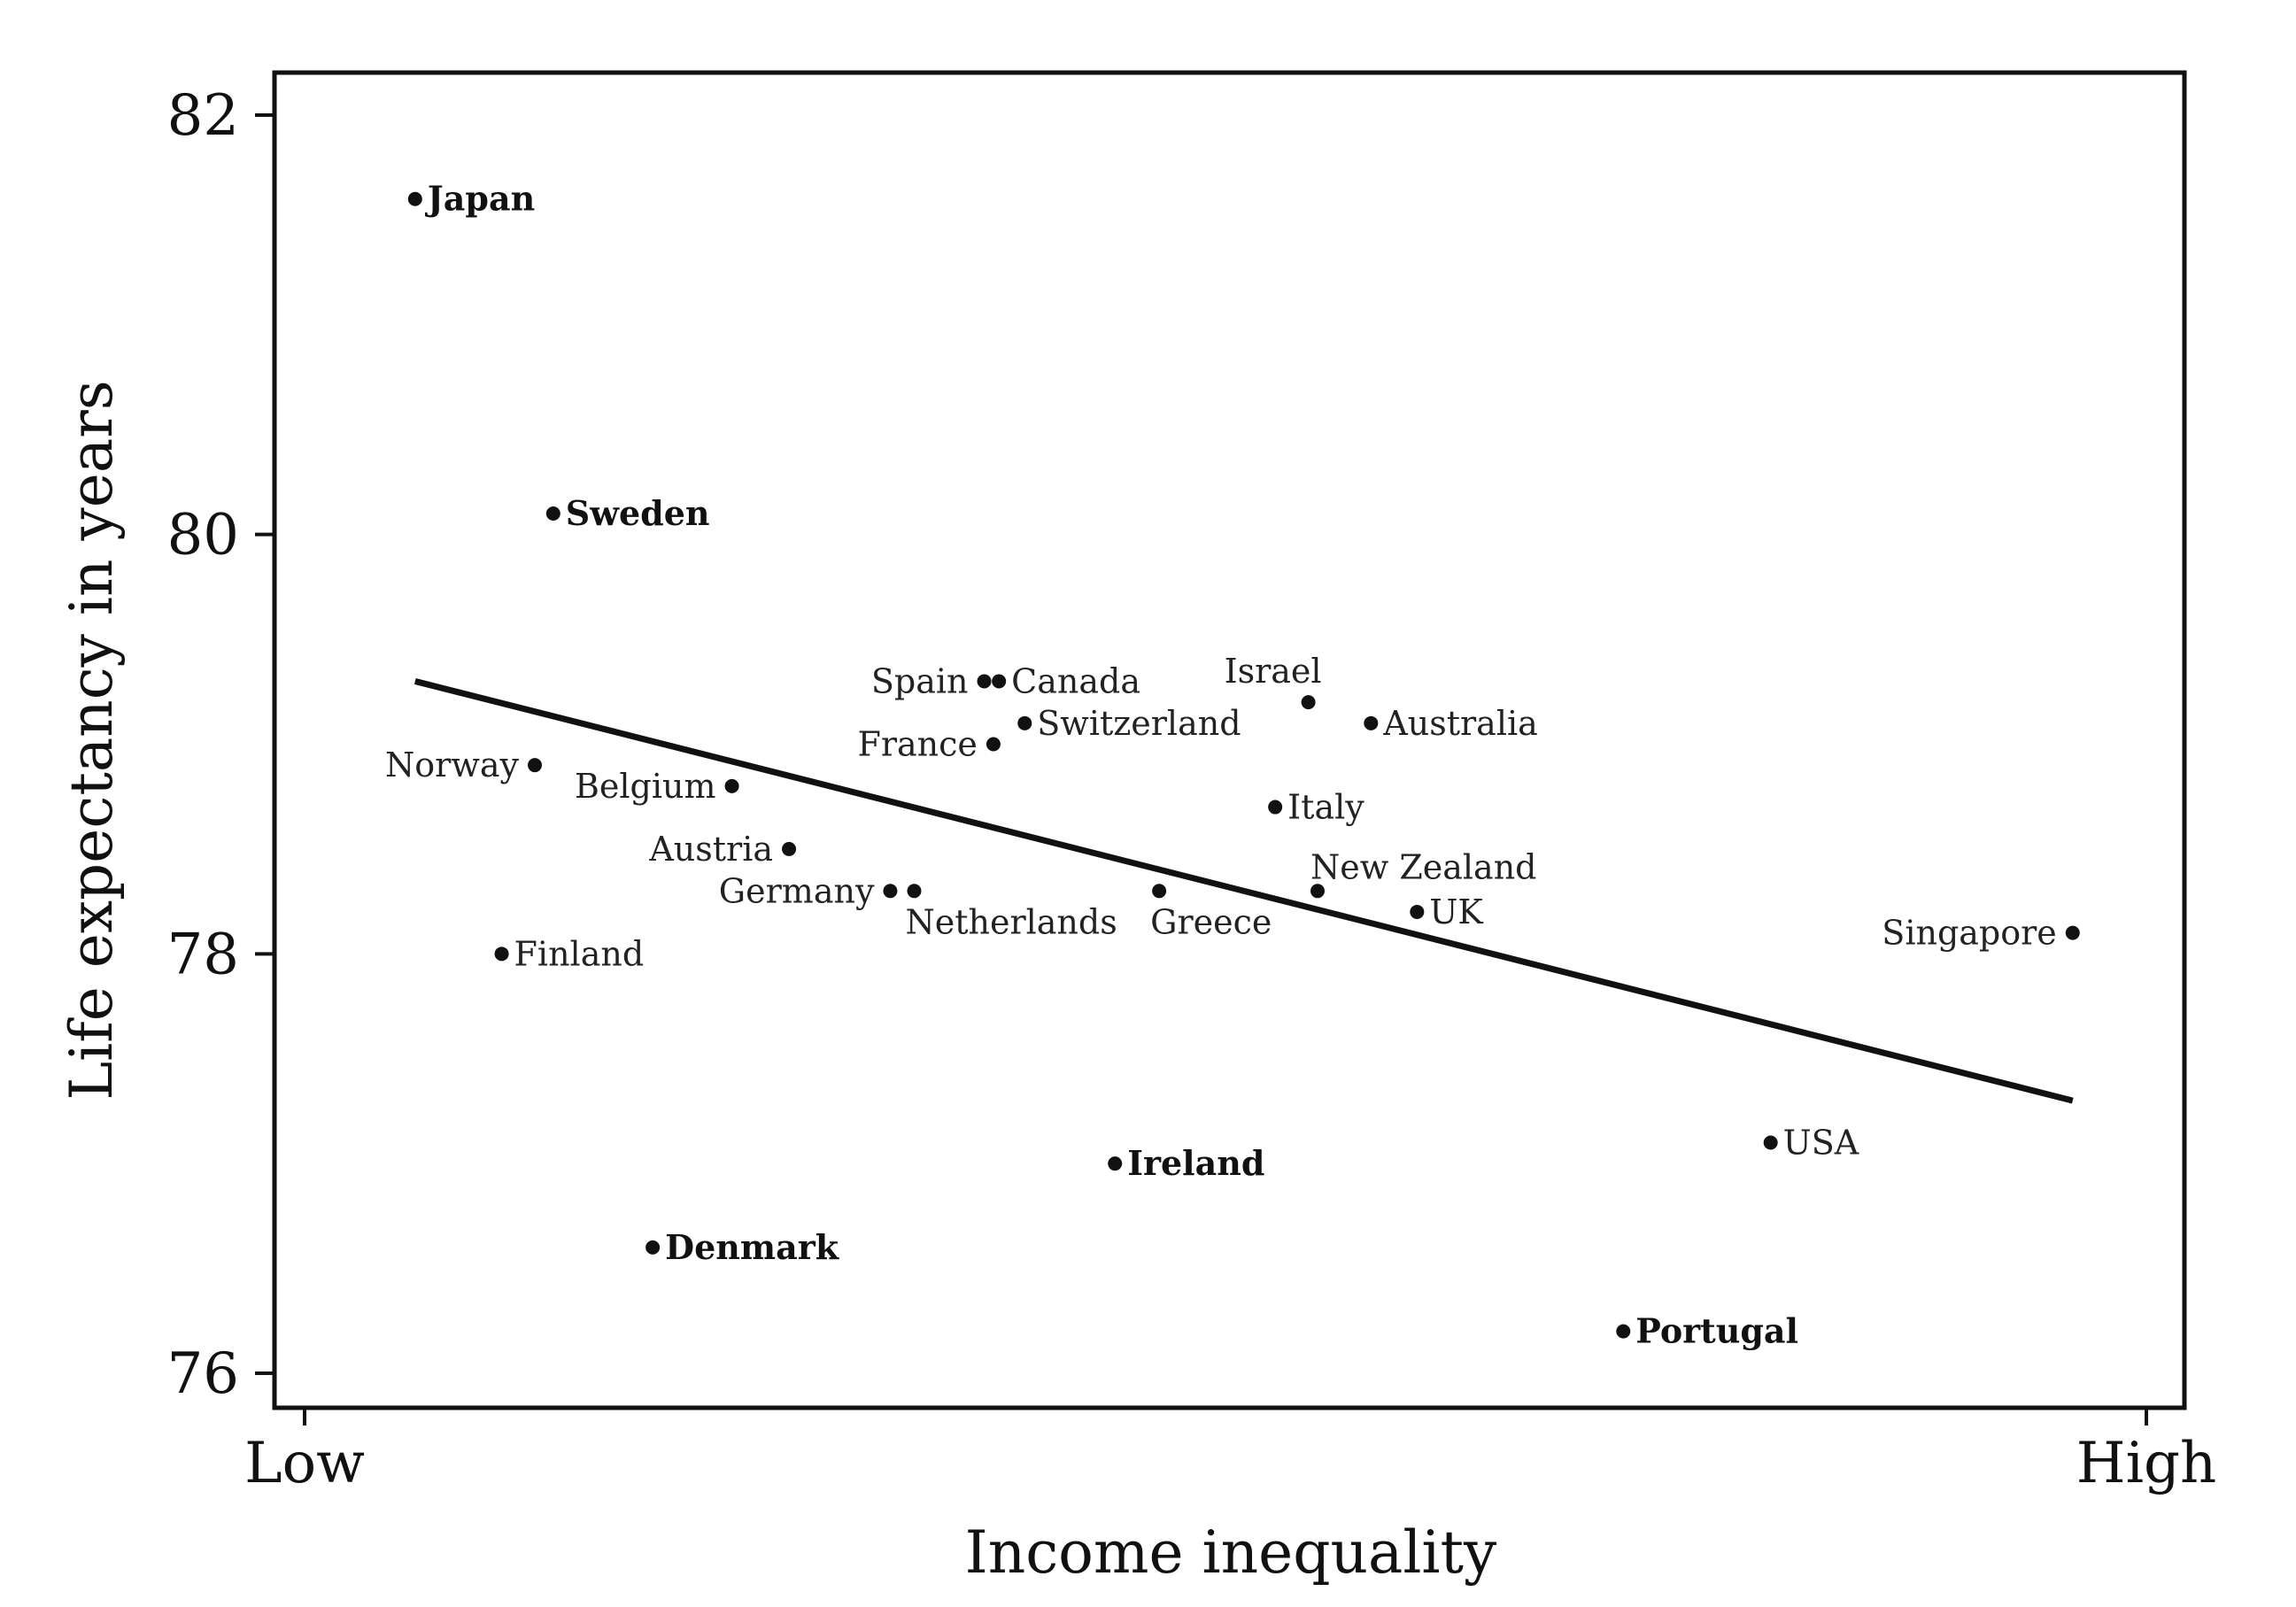 The width and height of the screenshot is (2296, 1607). What do you see at coordinates (1456, 911) in the screenshot?
I see `point-label-uk: UK` at bounding box center [1456, 911].